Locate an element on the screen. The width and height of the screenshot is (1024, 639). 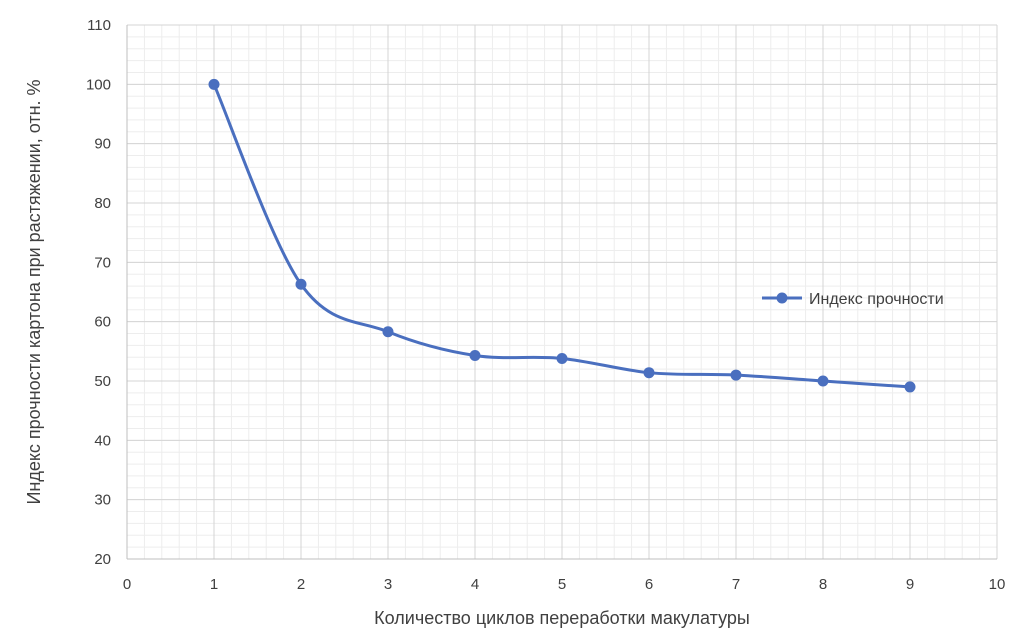
x-tick-label: 6 is located at coordinates (649, 584).